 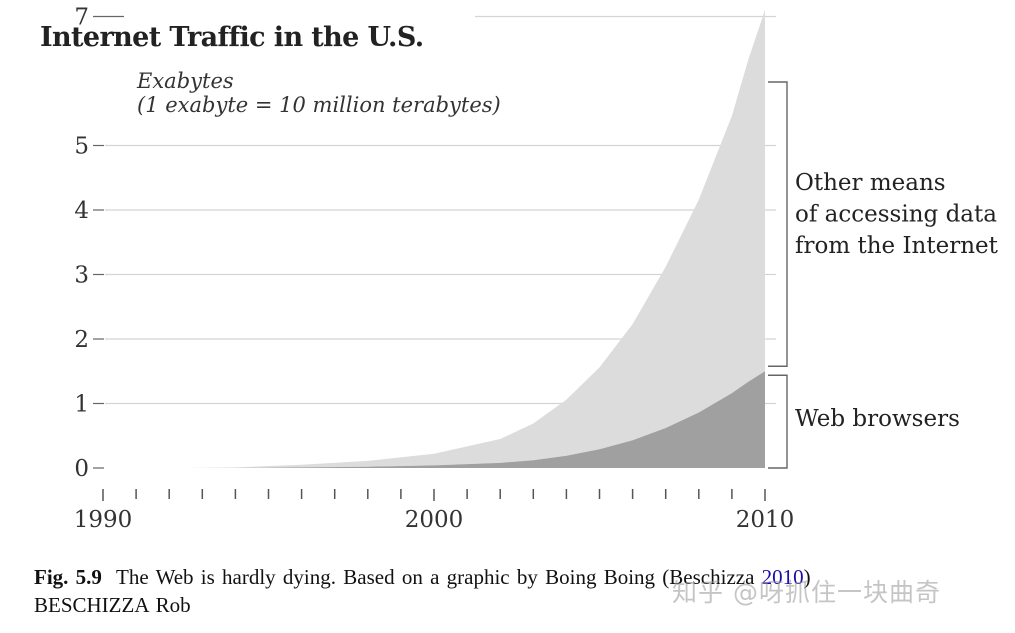 I want to click on annotation-label-0-2: from the Internet, so click(x=897, y=246).